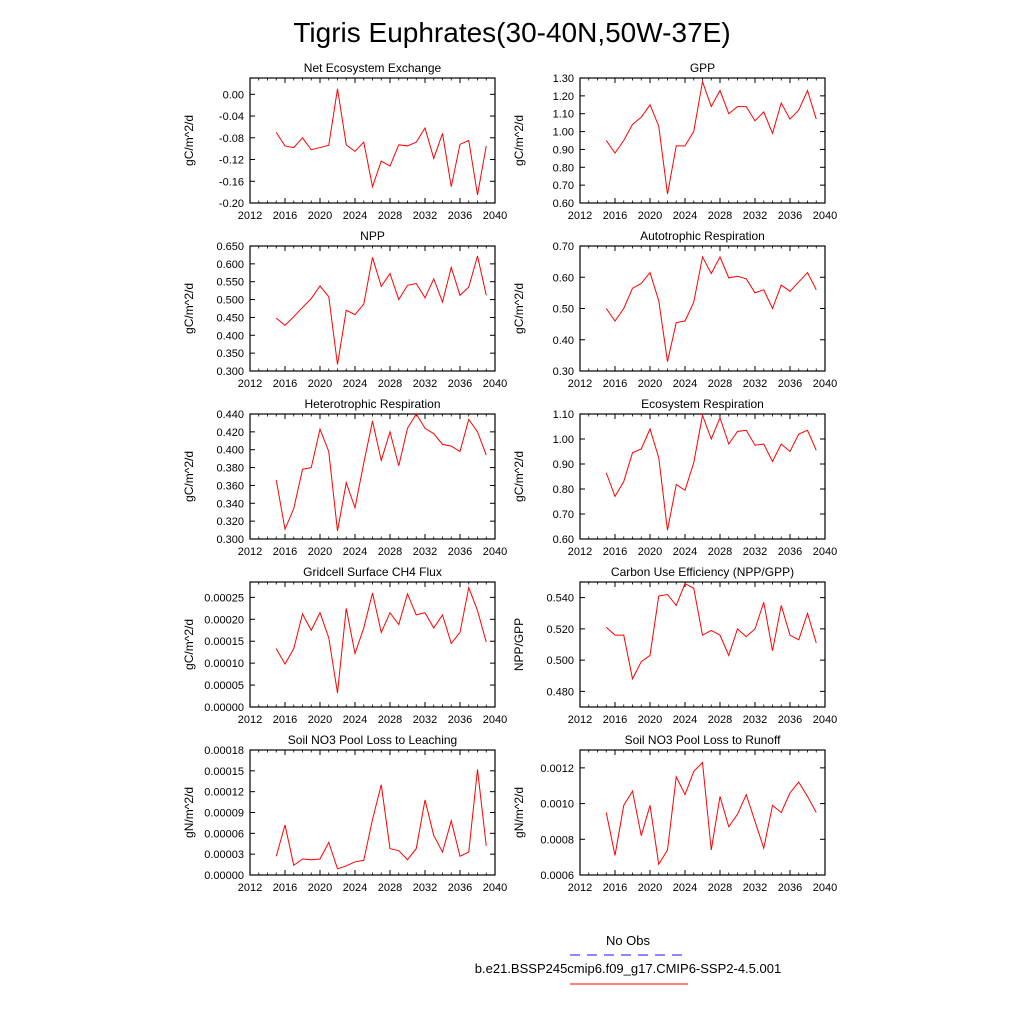  I want to click on y-tick-label: 0.80, so click(563, 168).